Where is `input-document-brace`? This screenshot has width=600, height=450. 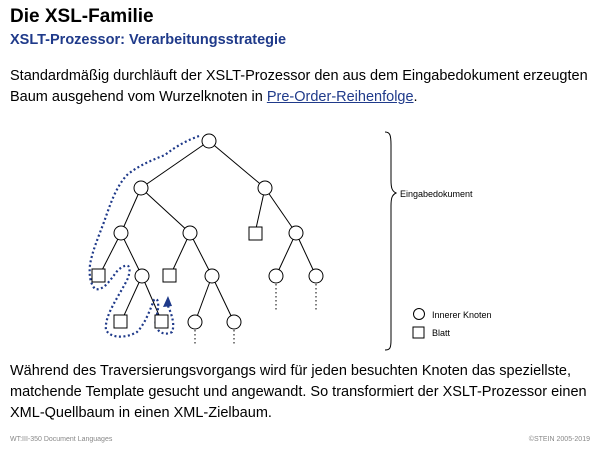 input-document-brace is located at coordinates (391, 241).